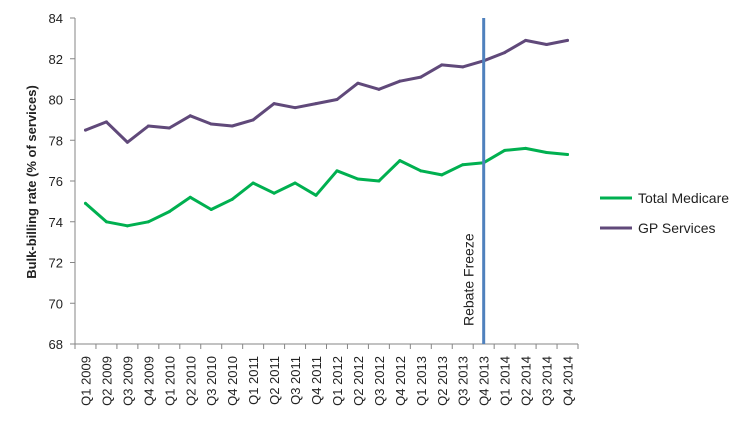 The height and width of the screenshot is (430, 754). I want to click on x-tick-label: Q3 2012, so click(379, 381).